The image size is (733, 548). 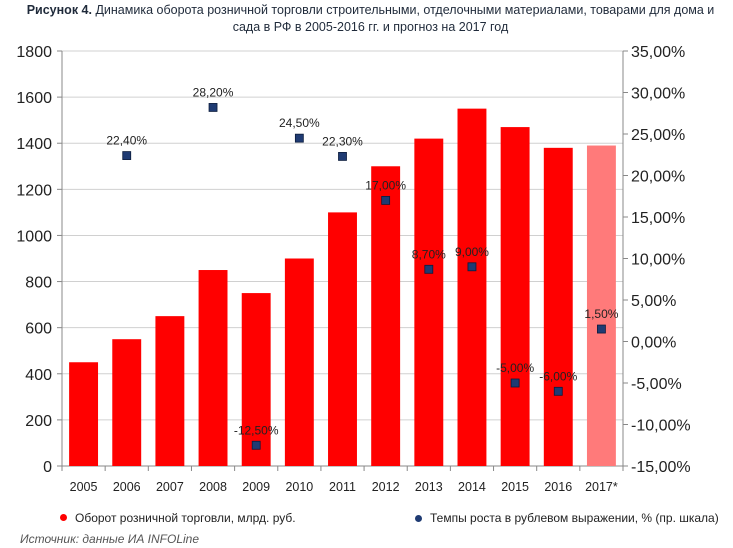 I want to click on x-tick-label: 2014, so click(x=472, y=487).